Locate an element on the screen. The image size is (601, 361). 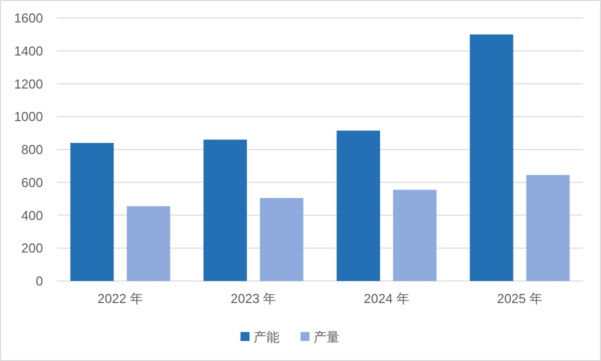
x-tick-label: 2022 年 is located at coordinates (120, 298).